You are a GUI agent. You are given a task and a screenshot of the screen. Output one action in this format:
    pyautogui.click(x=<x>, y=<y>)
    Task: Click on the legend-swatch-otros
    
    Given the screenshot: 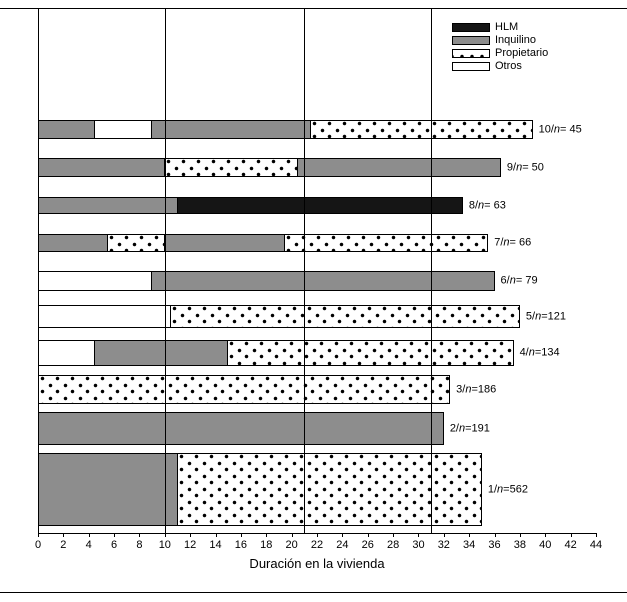 What is the action you would take?
    pyautogui.click(x=471, y=66)
    